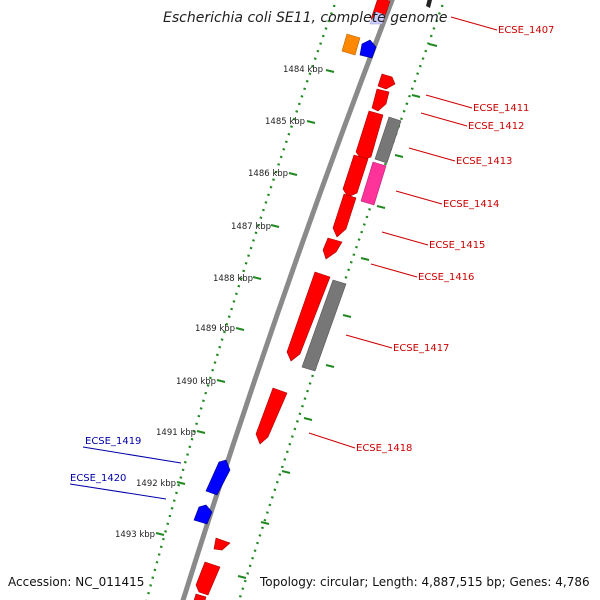 The image size is (600, 600). Describe the element at coordinates (233, 279) in the screenshot. I see `tick-label-1488: 1488 kbp` at that location.